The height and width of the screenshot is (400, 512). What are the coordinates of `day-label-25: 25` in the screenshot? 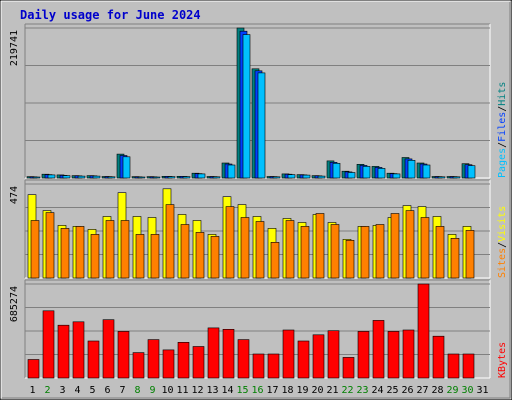 It's located at (392, 390).